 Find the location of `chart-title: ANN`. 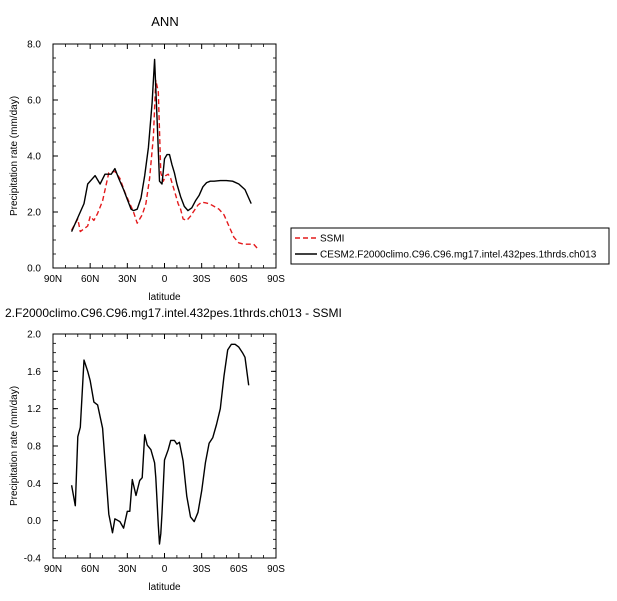

chart-title: ANN is located at coordinates (164, 21).